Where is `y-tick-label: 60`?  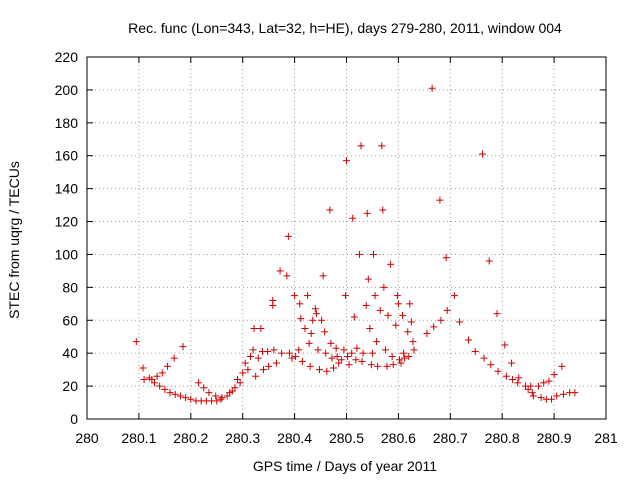 y-tick-label: 60 is located at coordinates (70, 320).